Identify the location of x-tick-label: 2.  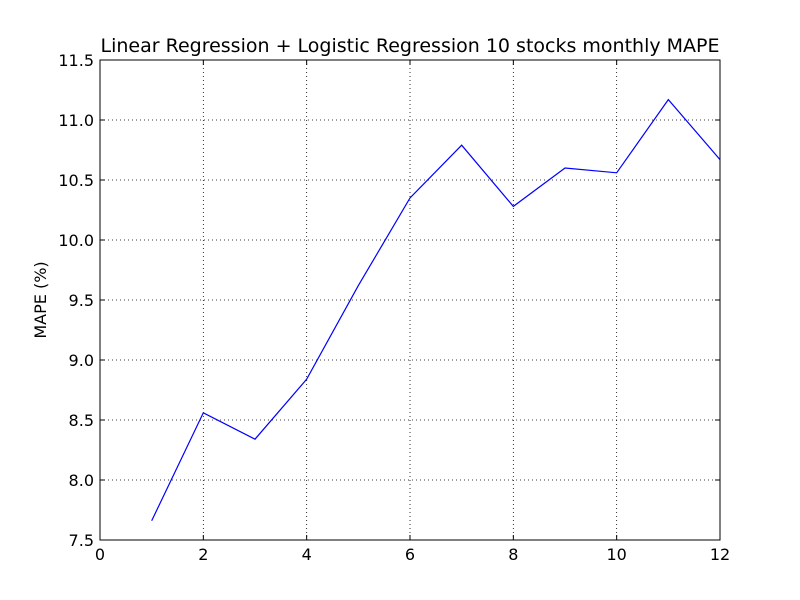
(203, 554).